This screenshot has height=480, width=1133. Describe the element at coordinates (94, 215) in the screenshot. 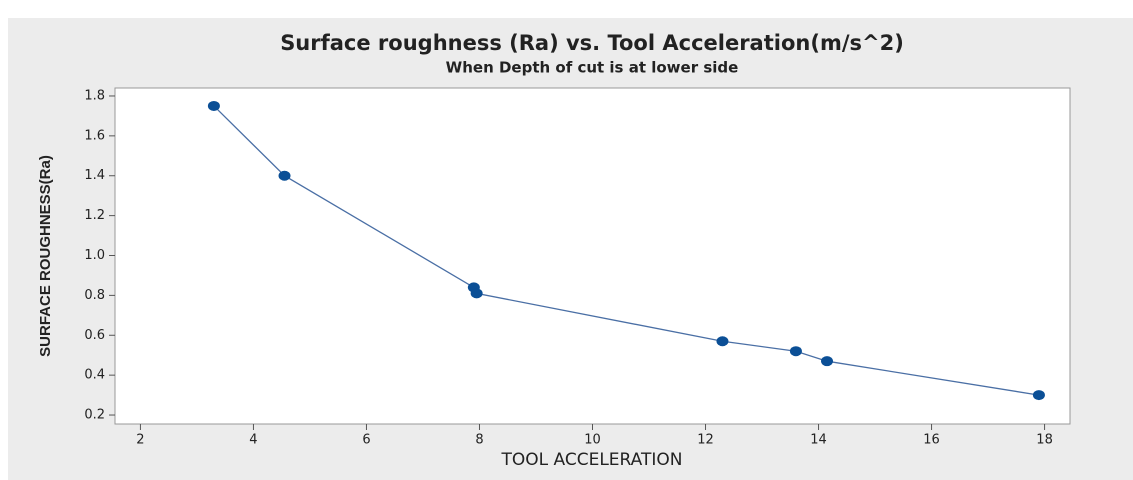

I see `y-tick-label: 1.2` at that location.